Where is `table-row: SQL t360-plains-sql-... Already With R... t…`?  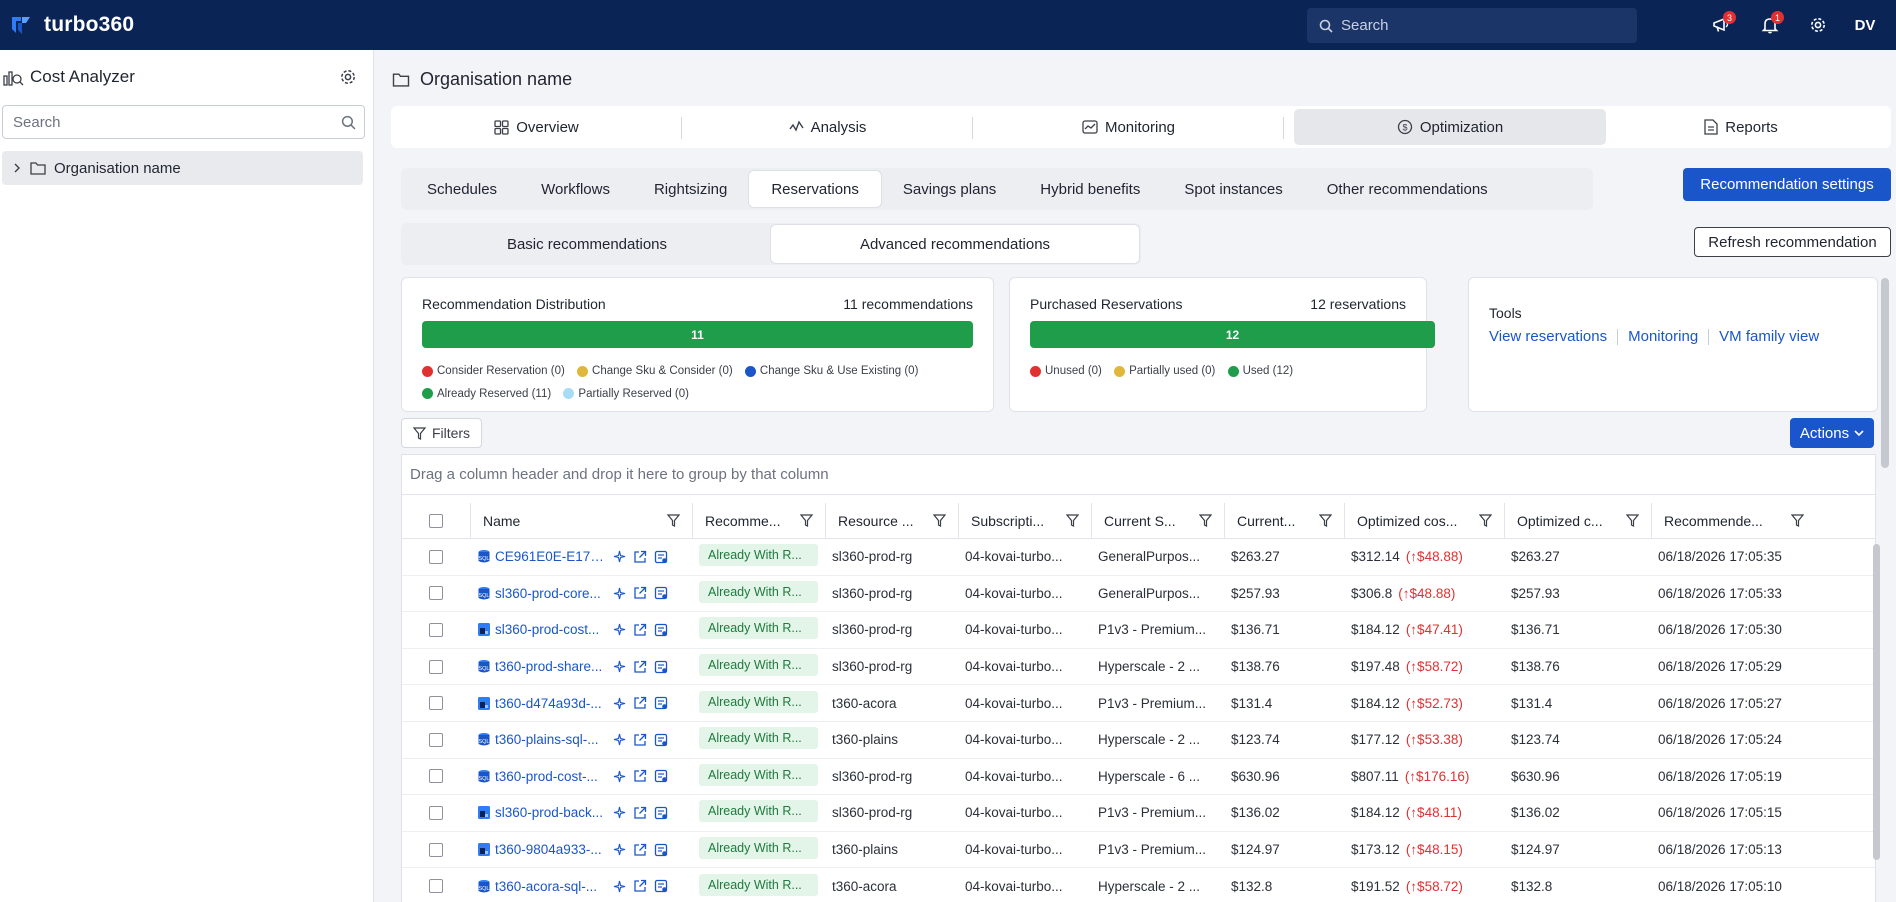
table-row: SQL t360-plains-sql-... Already With R... t… is located at coordinates (1138, 740).